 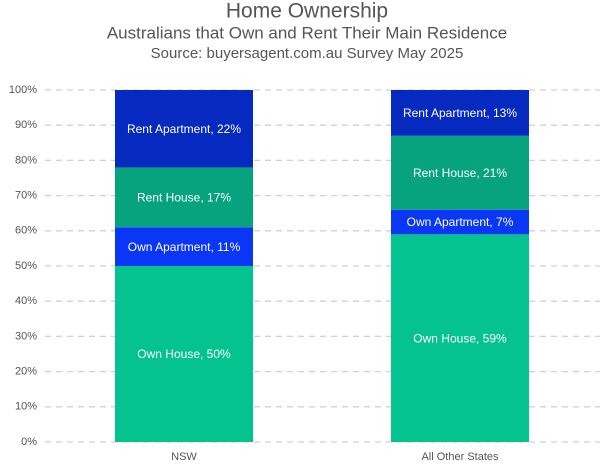 I want to click on y-tick-label: 90%, so click(x=26, y=125).